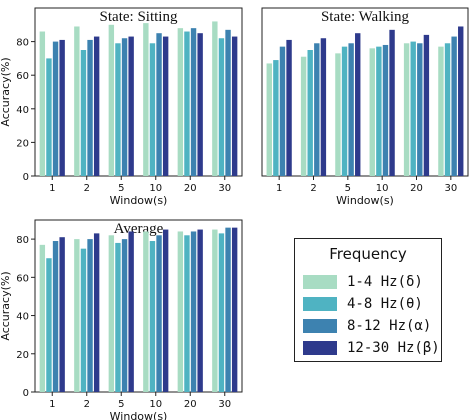  I want to click on legend-label-beta: 12-30 Hz(β), so click(393, 348).